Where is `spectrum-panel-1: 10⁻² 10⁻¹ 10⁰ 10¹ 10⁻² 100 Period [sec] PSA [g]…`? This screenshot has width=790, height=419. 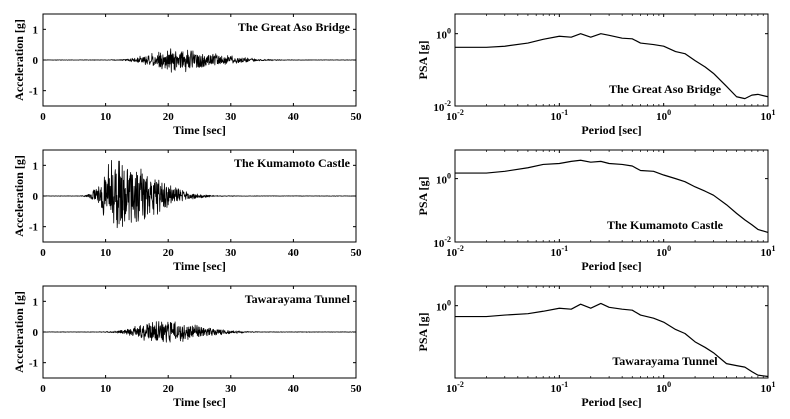 spectrum-panel-1: 10⁻² 10⁻¹ 10⁰ 10¹ 10⁻² 100 Period [sec] PSA [g]… is located at coordinates (596, 75).